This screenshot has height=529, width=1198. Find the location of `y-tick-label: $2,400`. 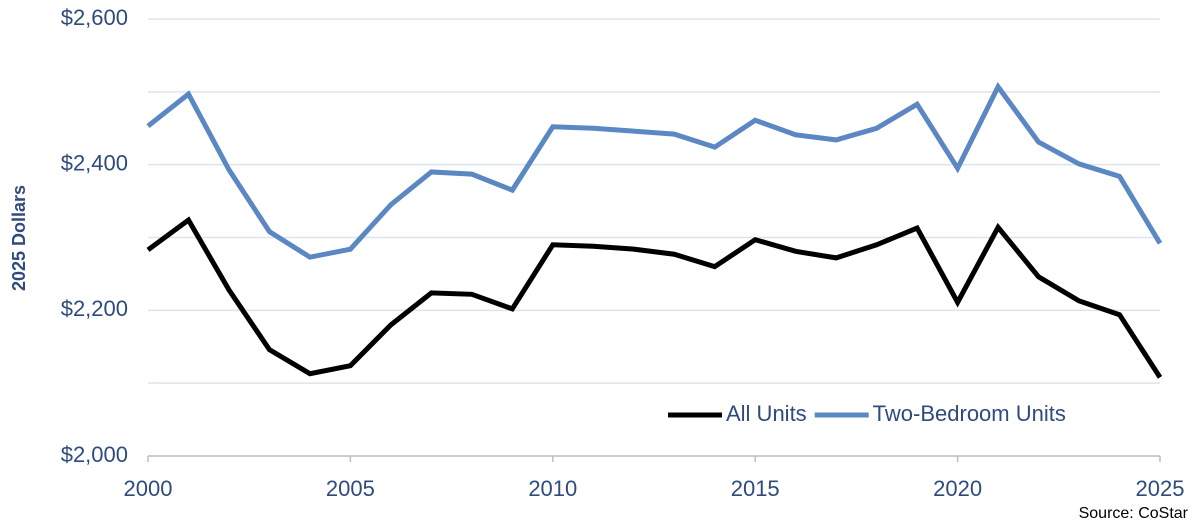

y-tick-label: $2,400 is located at coordinates (94, 162).